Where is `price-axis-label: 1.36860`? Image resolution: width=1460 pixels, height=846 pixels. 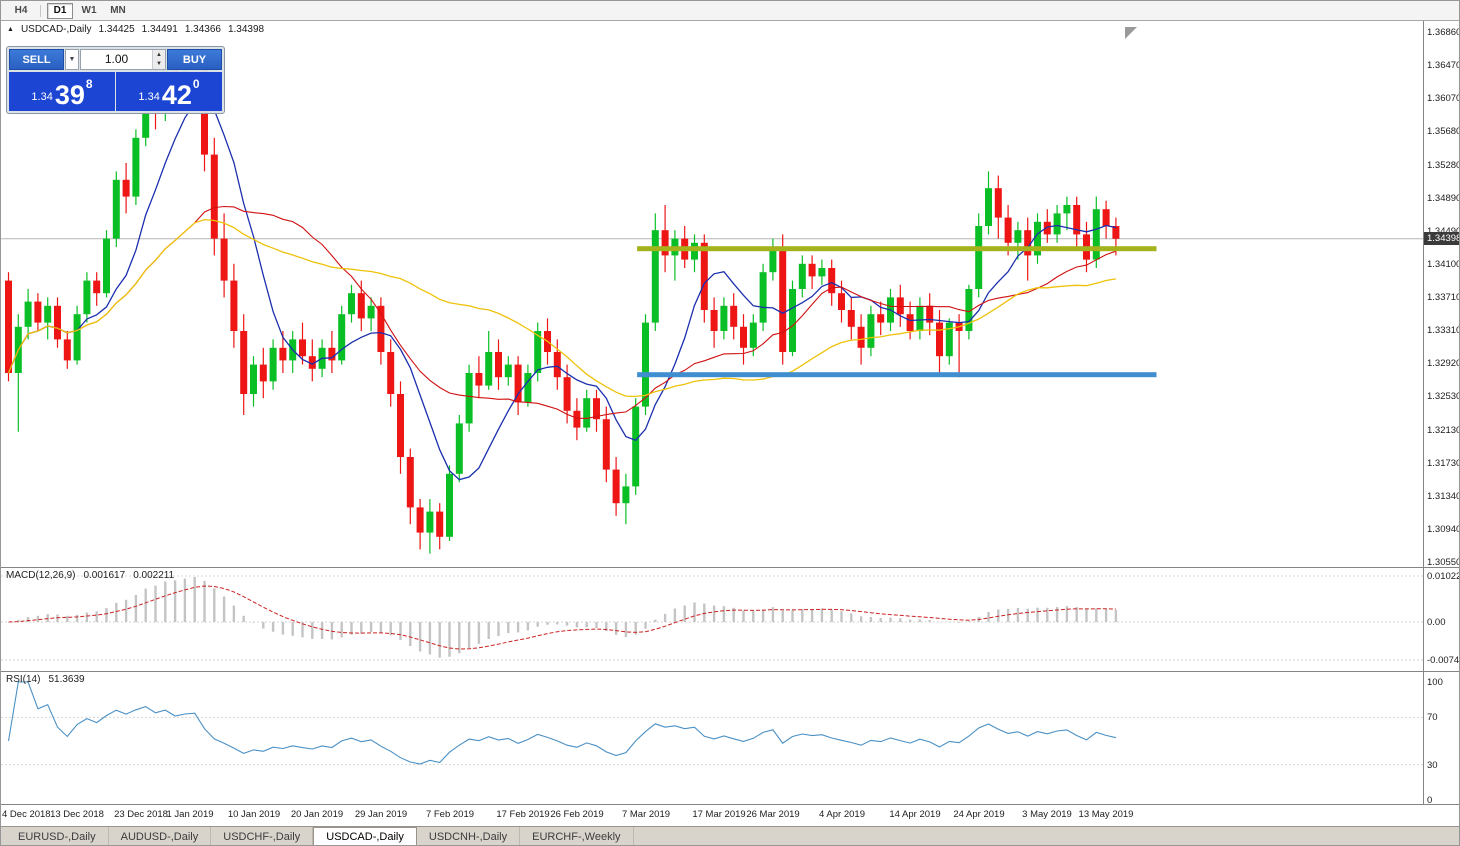
price-axis-label: 1.36860 is located at coordinates (1443, 32).